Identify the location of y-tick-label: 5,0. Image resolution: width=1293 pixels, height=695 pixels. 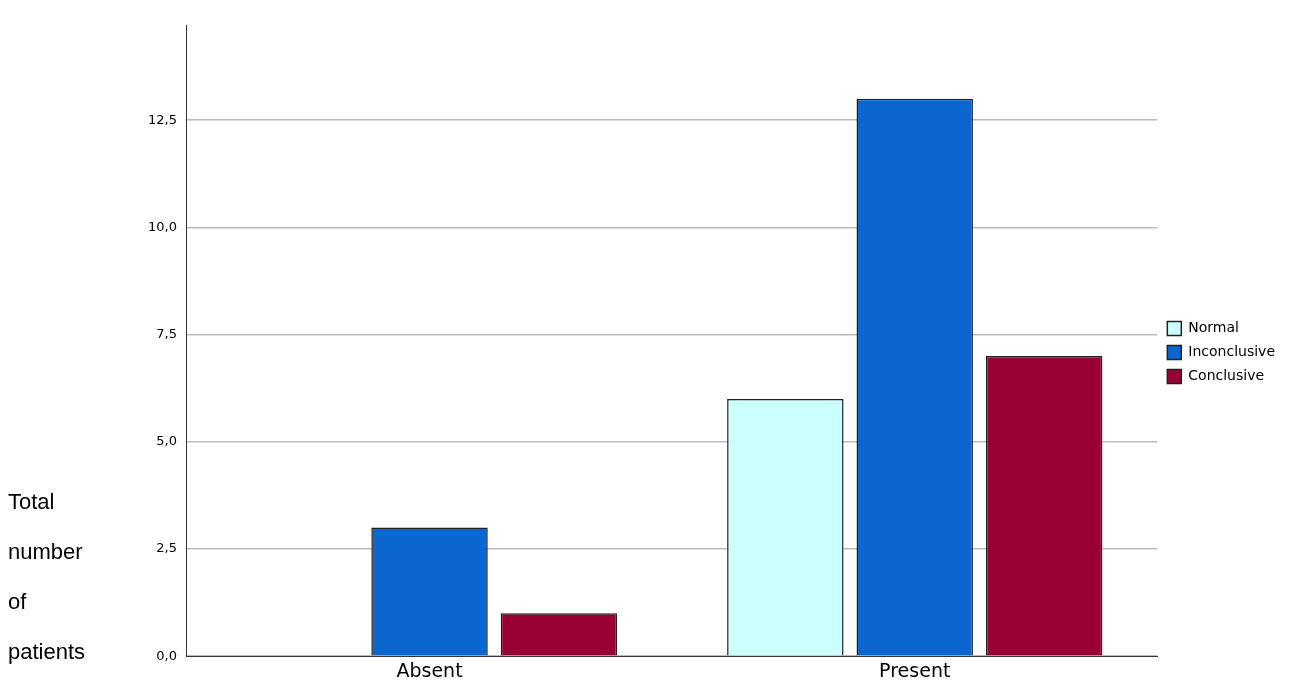
(166, 441).